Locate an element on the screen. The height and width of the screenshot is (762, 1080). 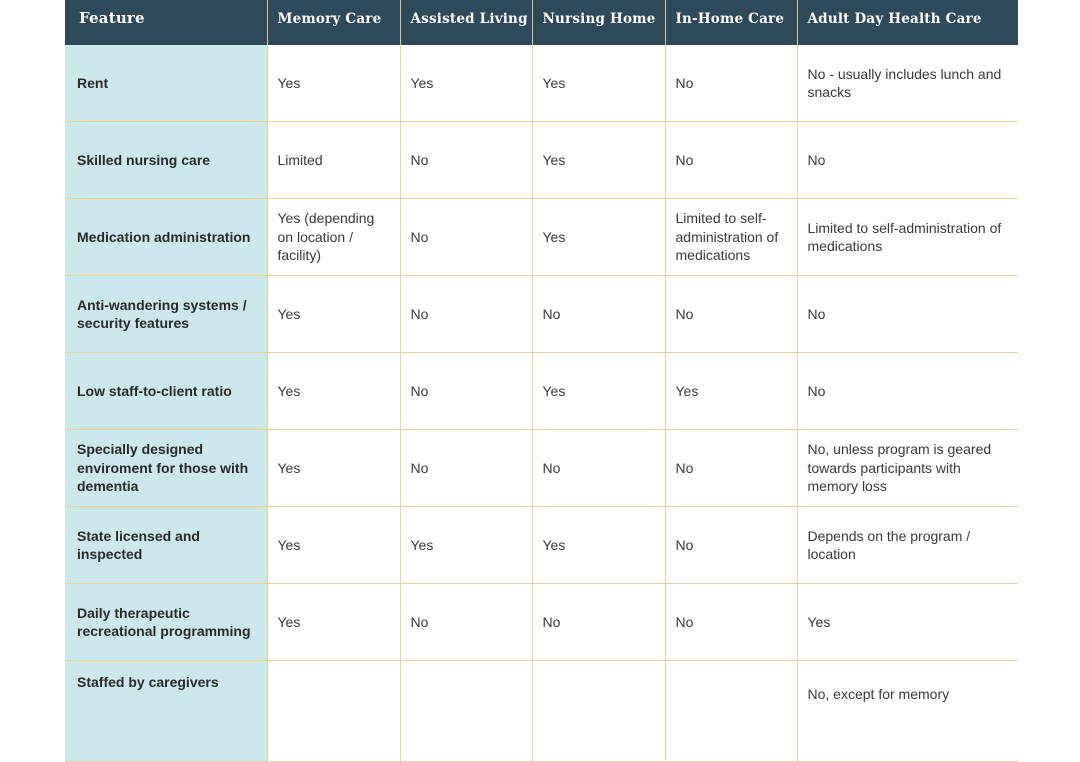
column-header-nursing-home: Nursing Home is located at coordinates (599, 22).